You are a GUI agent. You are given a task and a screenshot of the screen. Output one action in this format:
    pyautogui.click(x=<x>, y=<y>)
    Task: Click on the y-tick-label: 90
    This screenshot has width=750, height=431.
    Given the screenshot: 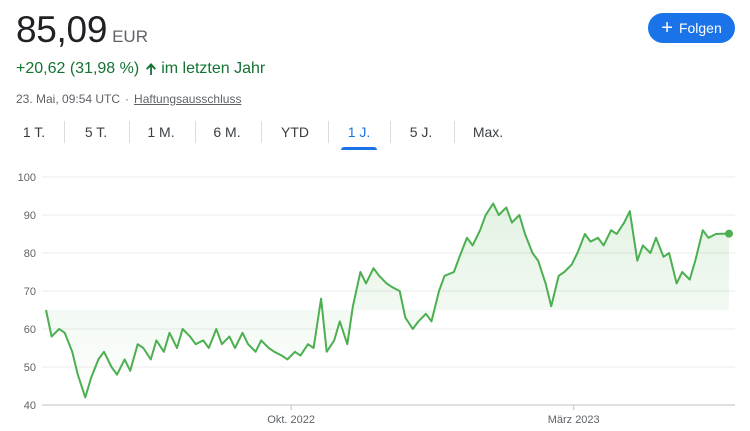 What is the action you would take?
    pyautogui.click(x=30, y=216)
    